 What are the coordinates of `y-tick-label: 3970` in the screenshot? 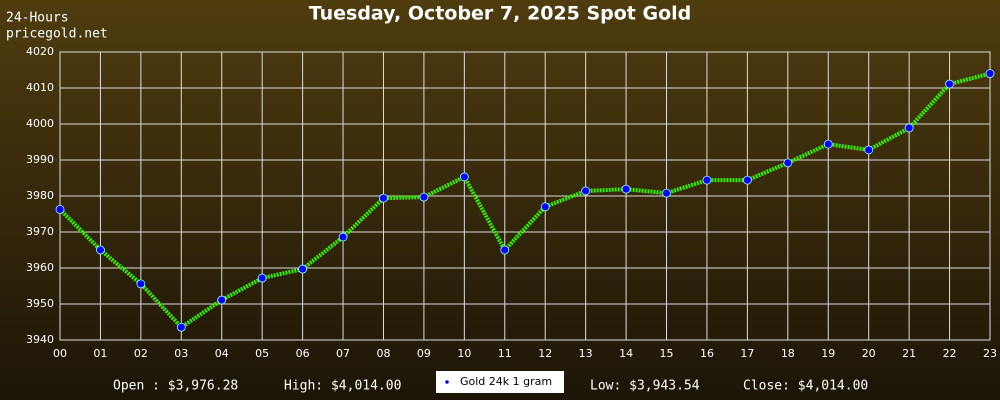 It's located at (40, 231).